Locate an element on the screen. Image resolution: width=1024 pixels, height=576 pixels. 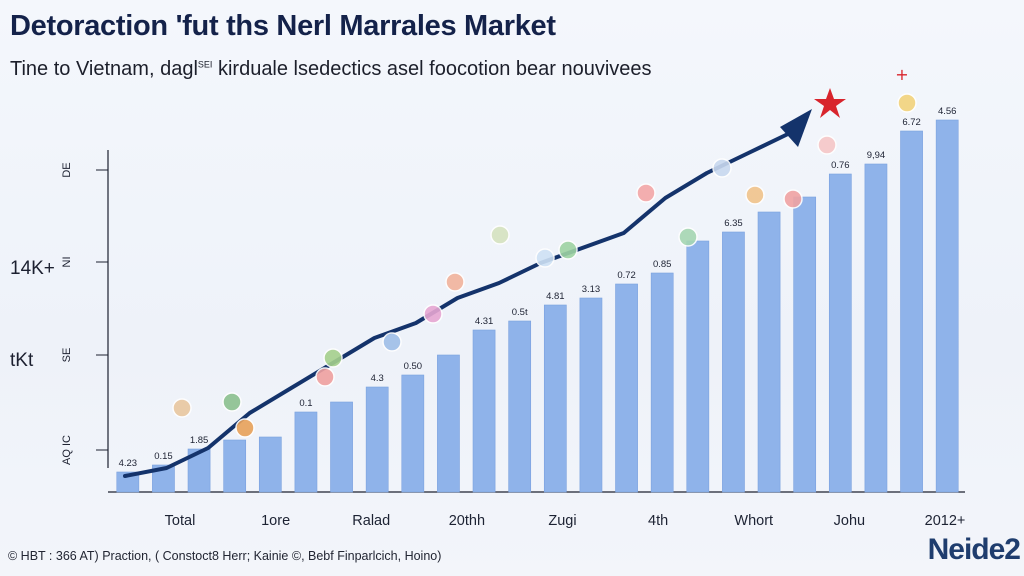
brand-logo: Neide2 is located at coordinates (974, 549).